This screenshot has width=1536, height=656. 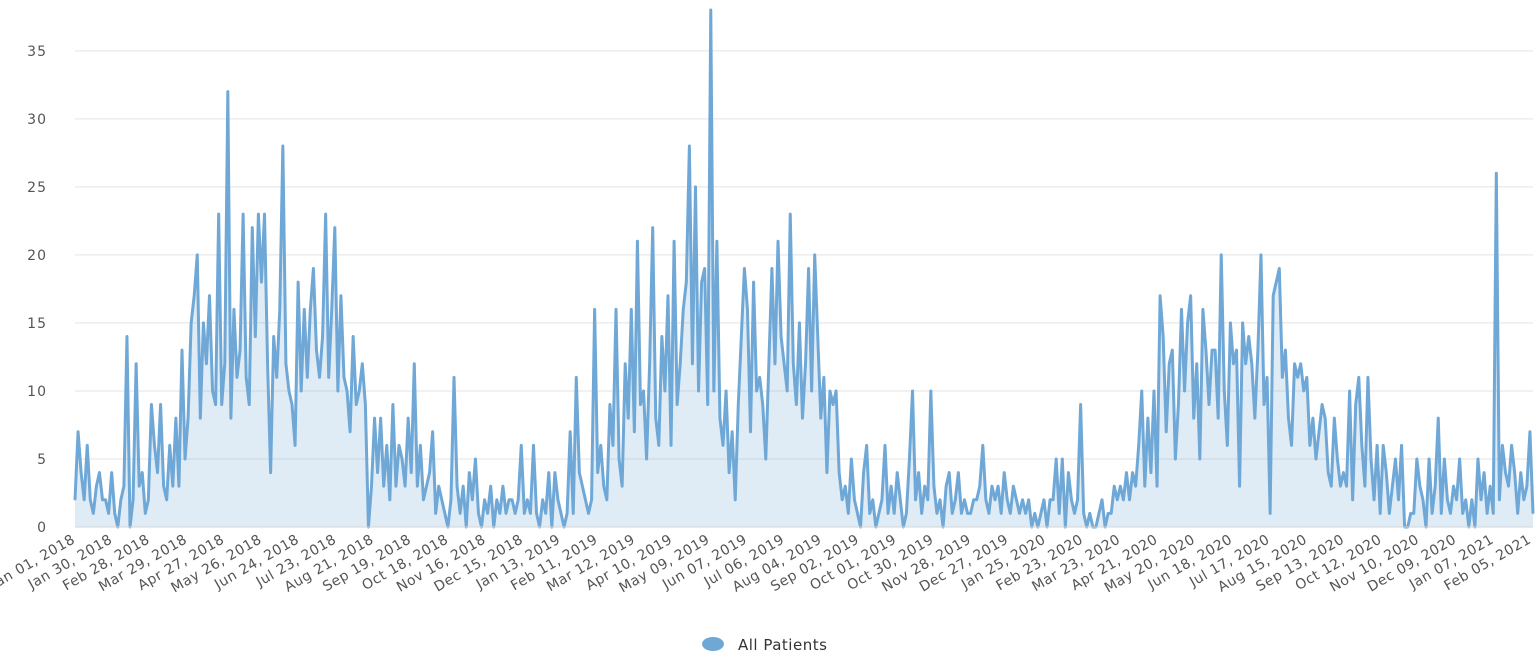 I want to click on legend: All Patients, so click(x=764, y=645).